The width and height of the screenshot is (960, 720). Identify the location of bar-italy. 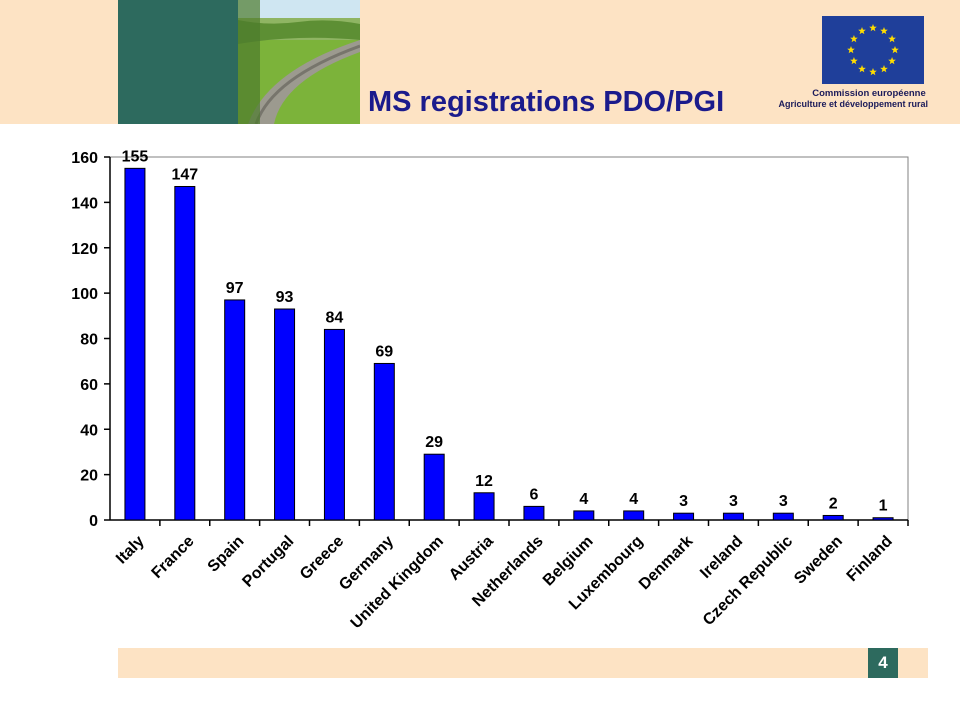
(135, 344).